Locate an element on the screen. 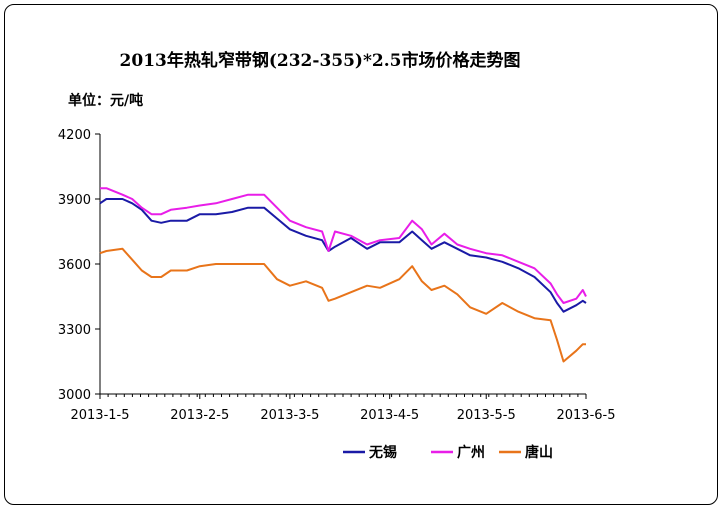  x-tick-label: 2013-1-5 is located at coordinates (99, 415).